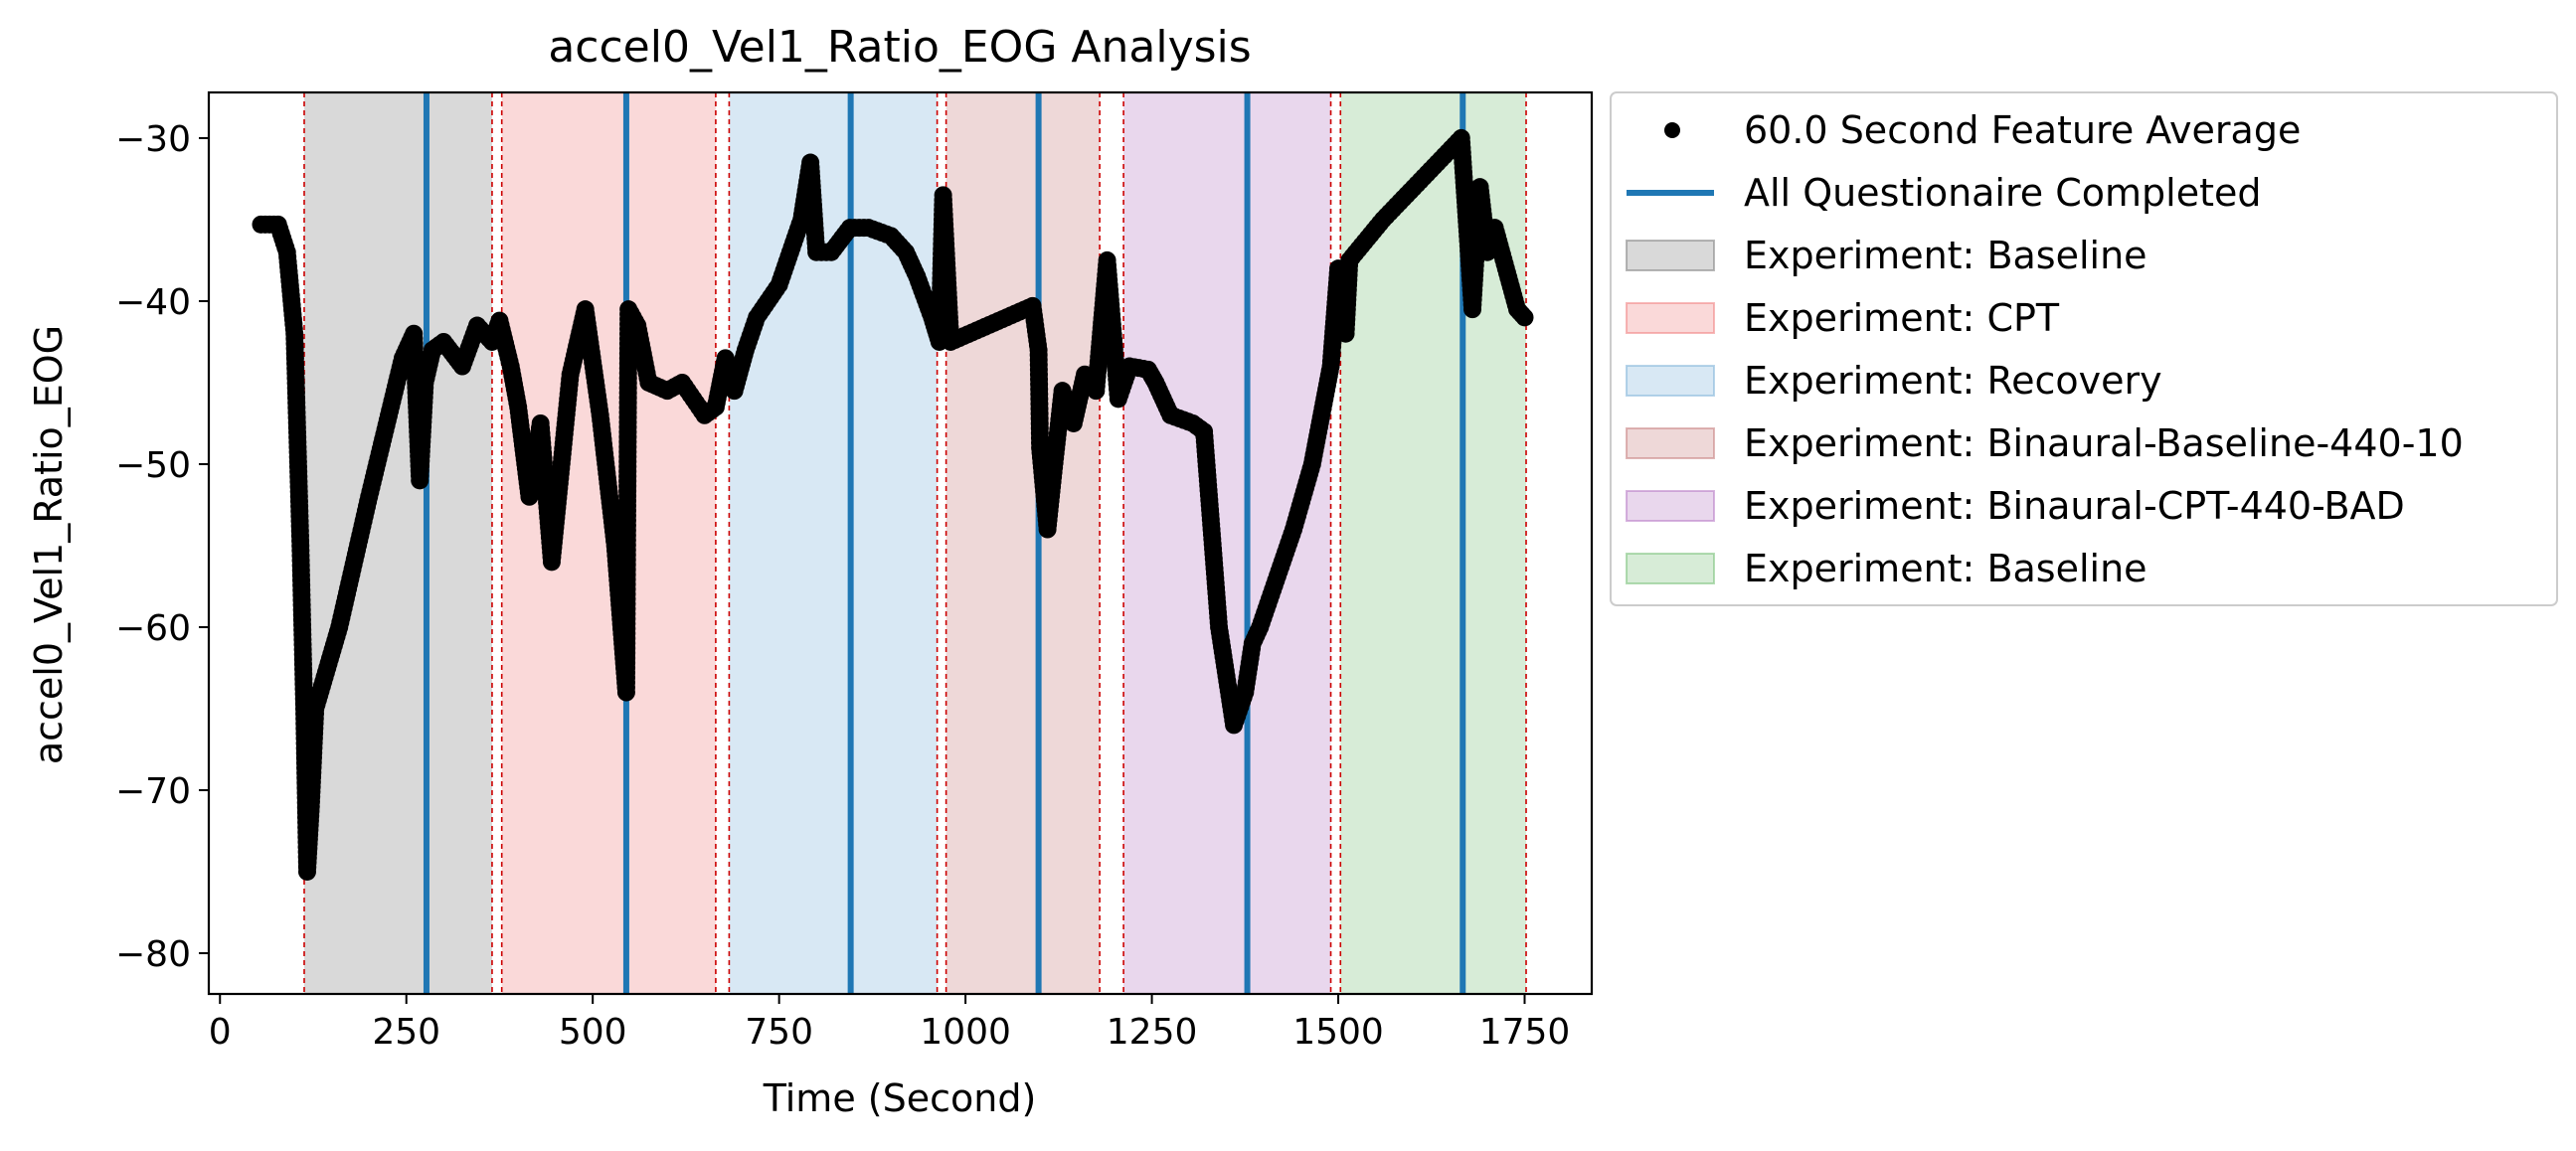 The height and width of the screenshot is (1151, 2576). I want to click on y-tick-label: −60, so click(153, 628).